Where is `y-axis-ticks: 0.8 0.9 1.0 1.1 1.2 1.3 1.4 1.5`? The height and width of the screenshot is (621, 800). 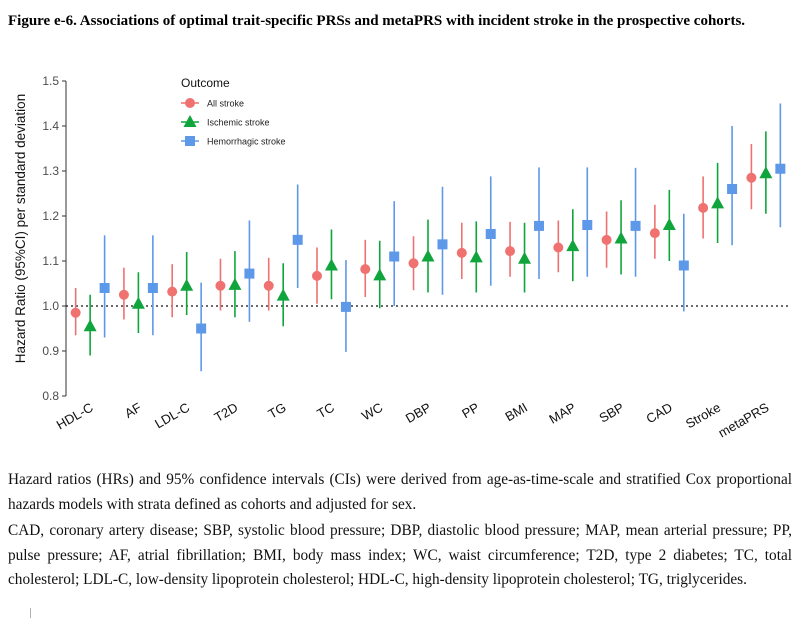 y-axis-ticks: 0.8 0.9 1.0 1.1 1.2 1.3 1.4 1.5 is located at coordinates (54, 238).